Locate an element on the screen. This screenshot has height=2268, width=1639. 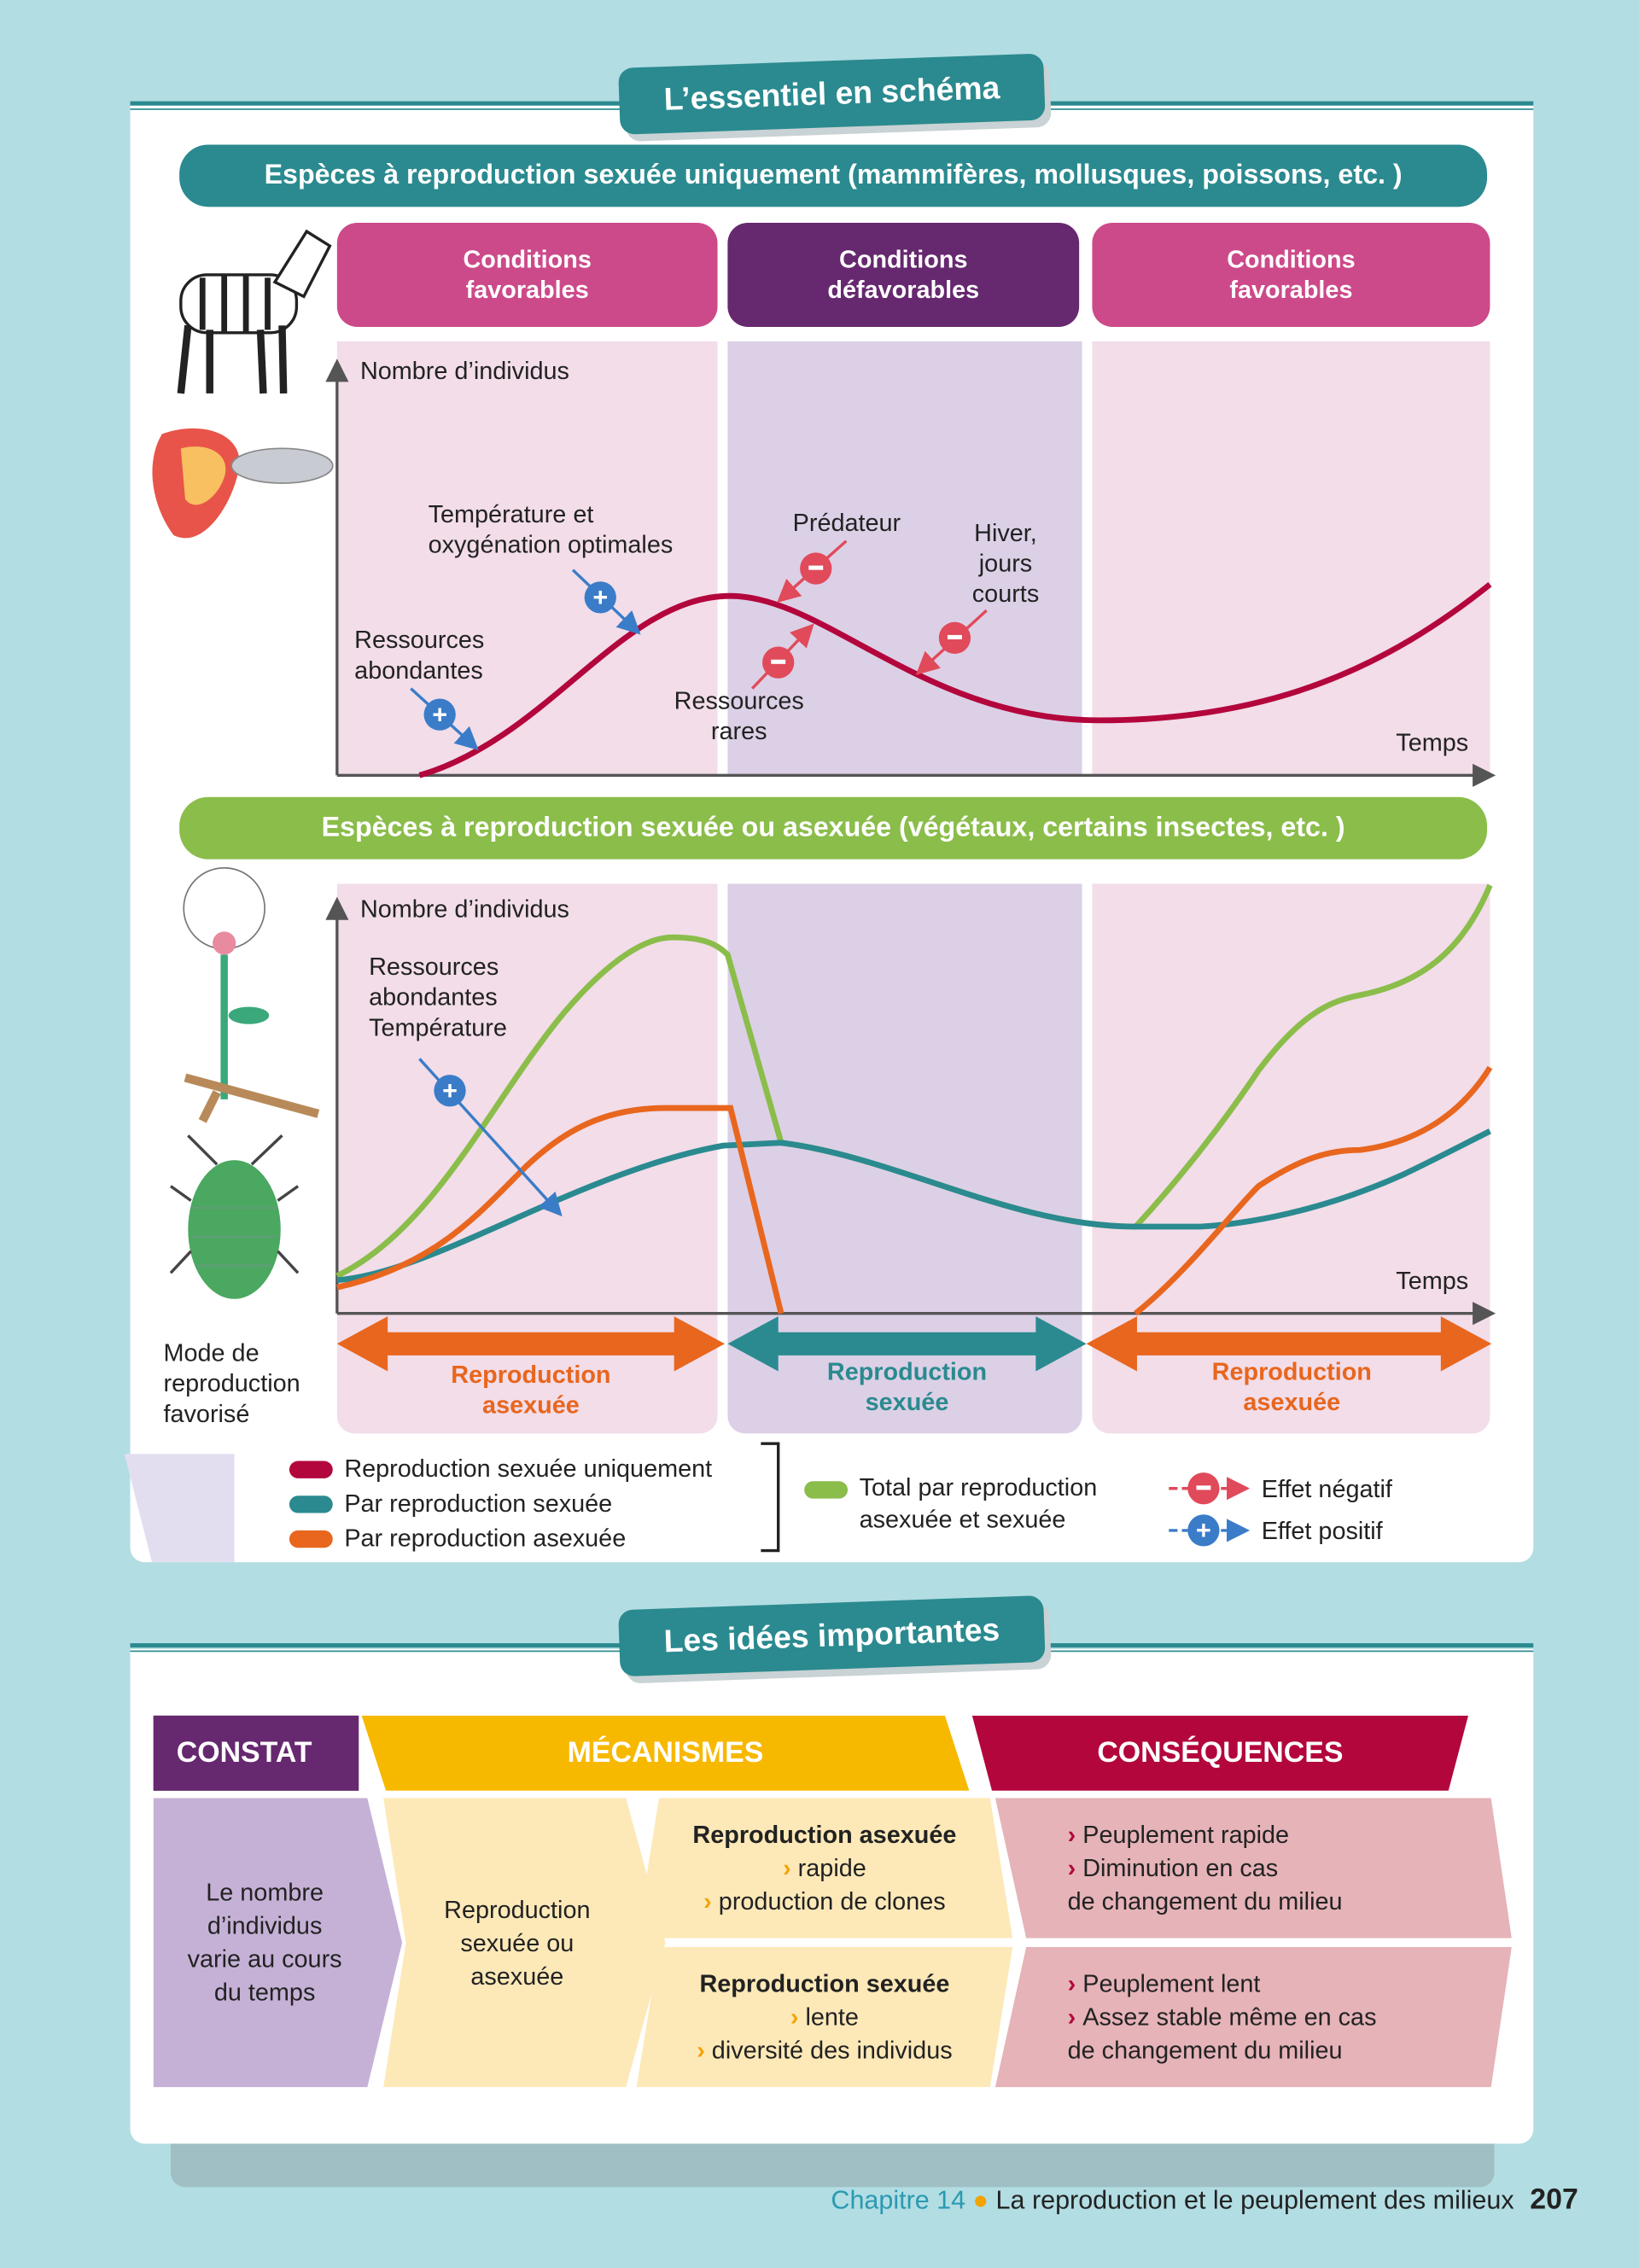
label-ressources-abondantes: Ressources abondantes is located at coordinates (419, 655).